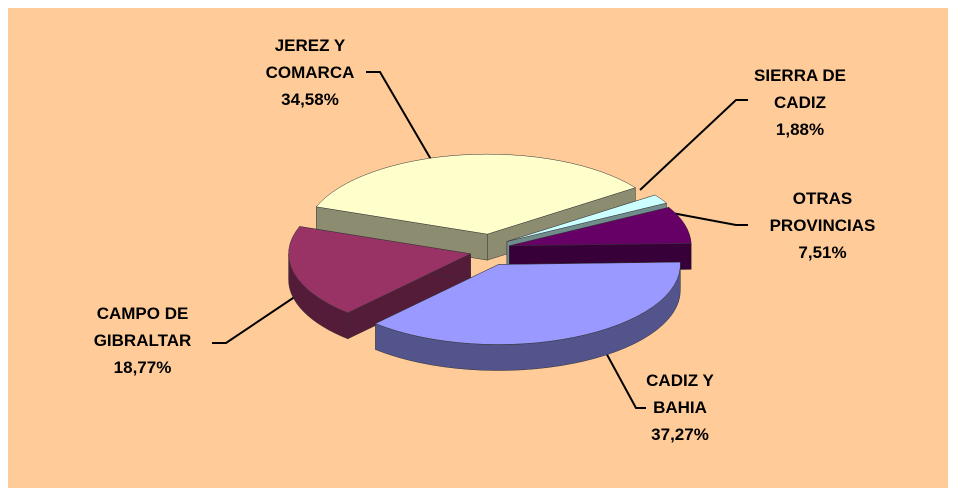  What do you see at coordinates (310, 59) in the screenshot?
I see `category-label: JEREZ Y COMARCA` at bounding box center [310, 59].